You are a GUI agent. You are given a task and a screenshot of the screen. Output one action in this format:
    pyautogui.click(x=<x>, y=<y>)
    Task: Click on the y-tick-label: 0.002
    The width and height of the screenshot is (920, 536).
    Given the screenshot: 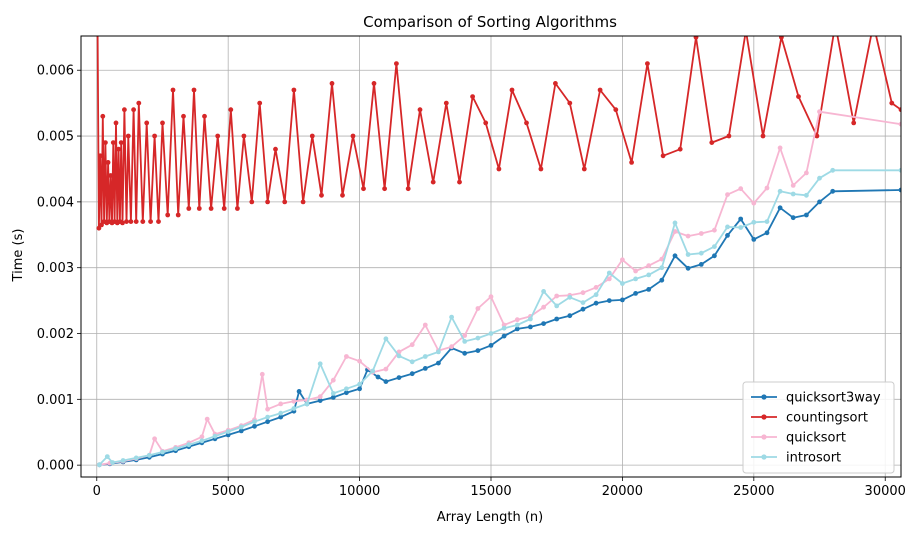 What is the action you would take?
    pyautogui.click(x=55, y=334)
    